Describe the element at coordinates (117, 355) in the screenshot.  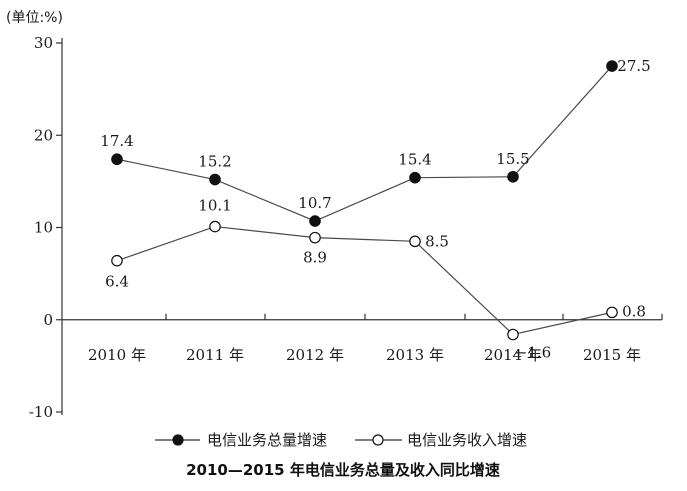
I see `x-tick-label: 2010 年` at that location.